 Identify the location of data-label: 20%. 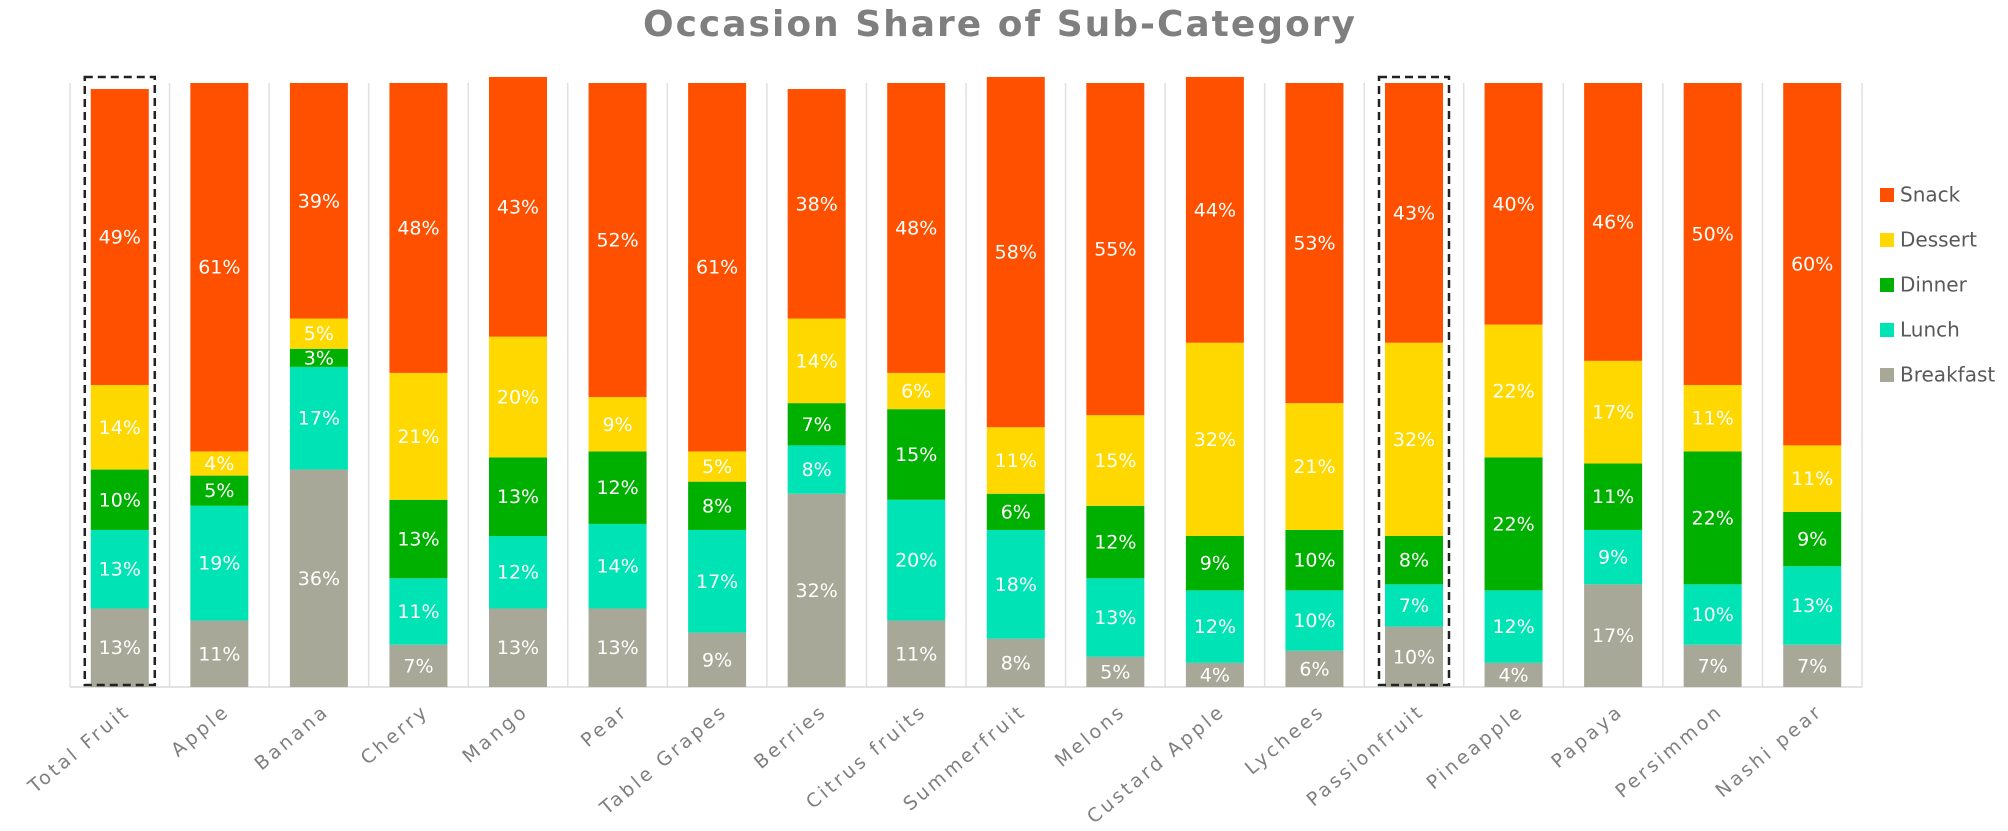
(916, 561).